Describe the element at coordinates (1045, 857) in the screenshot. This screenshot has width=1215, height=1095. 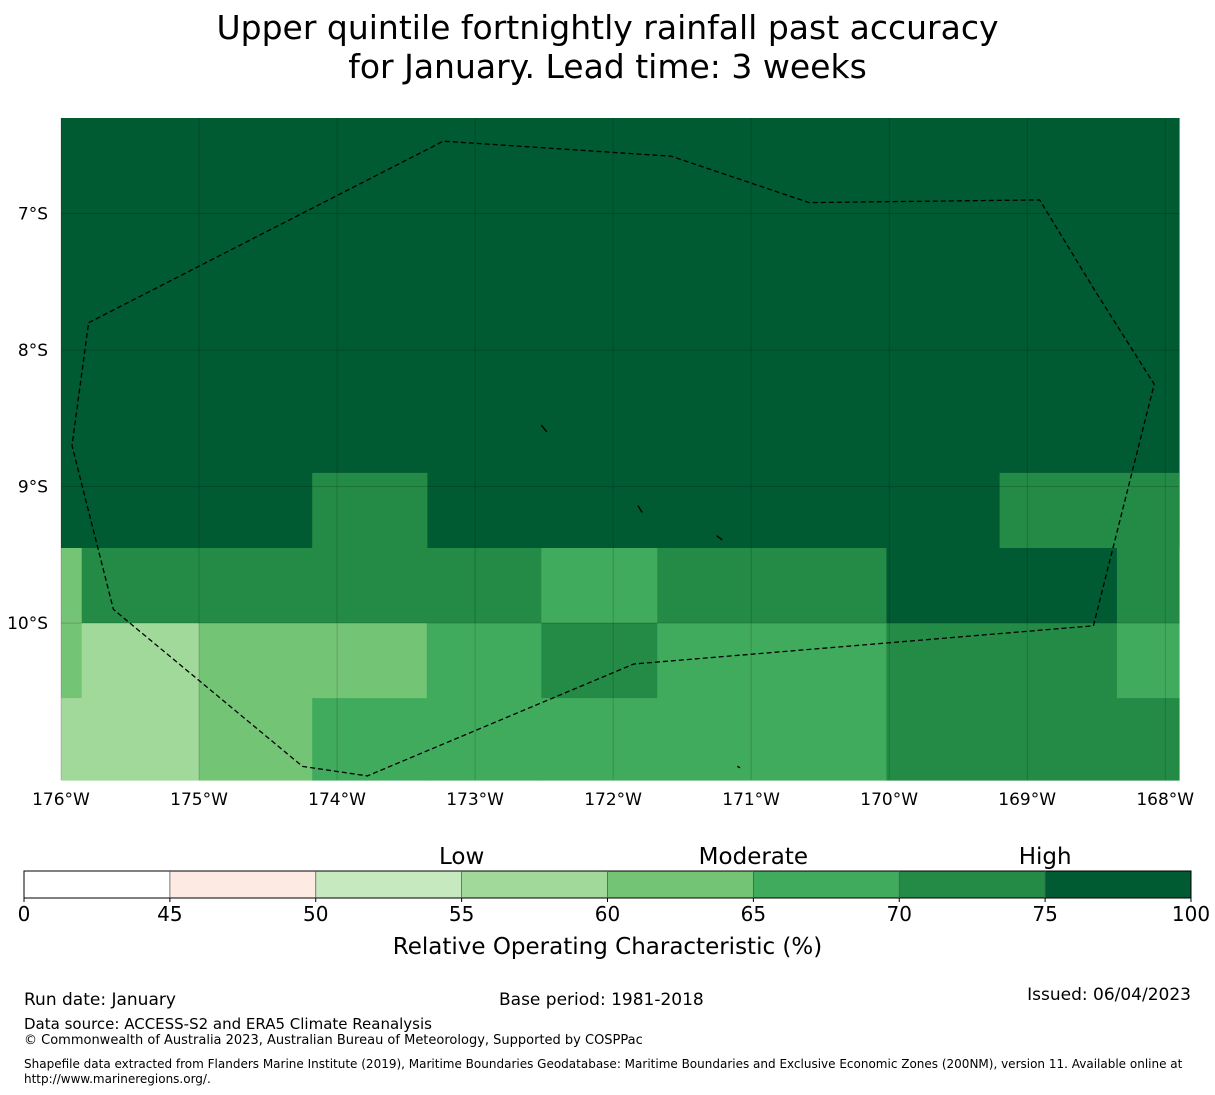
I see `colorbar-category-label: High` at that location.